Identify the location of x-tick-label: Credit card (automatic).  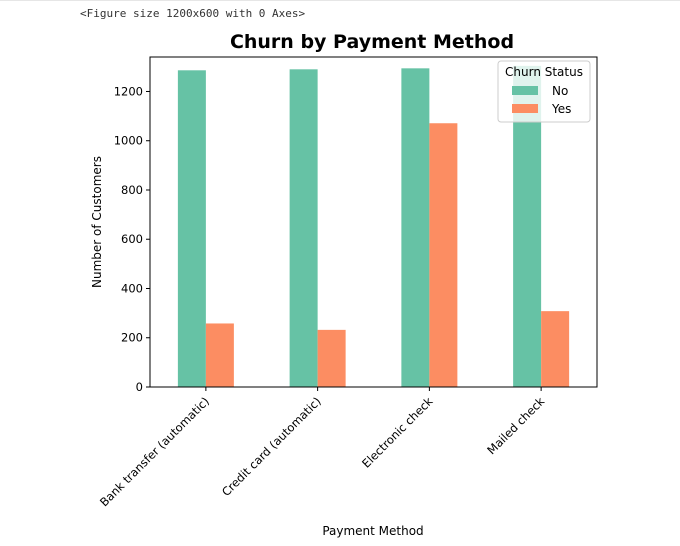
(271, 446).